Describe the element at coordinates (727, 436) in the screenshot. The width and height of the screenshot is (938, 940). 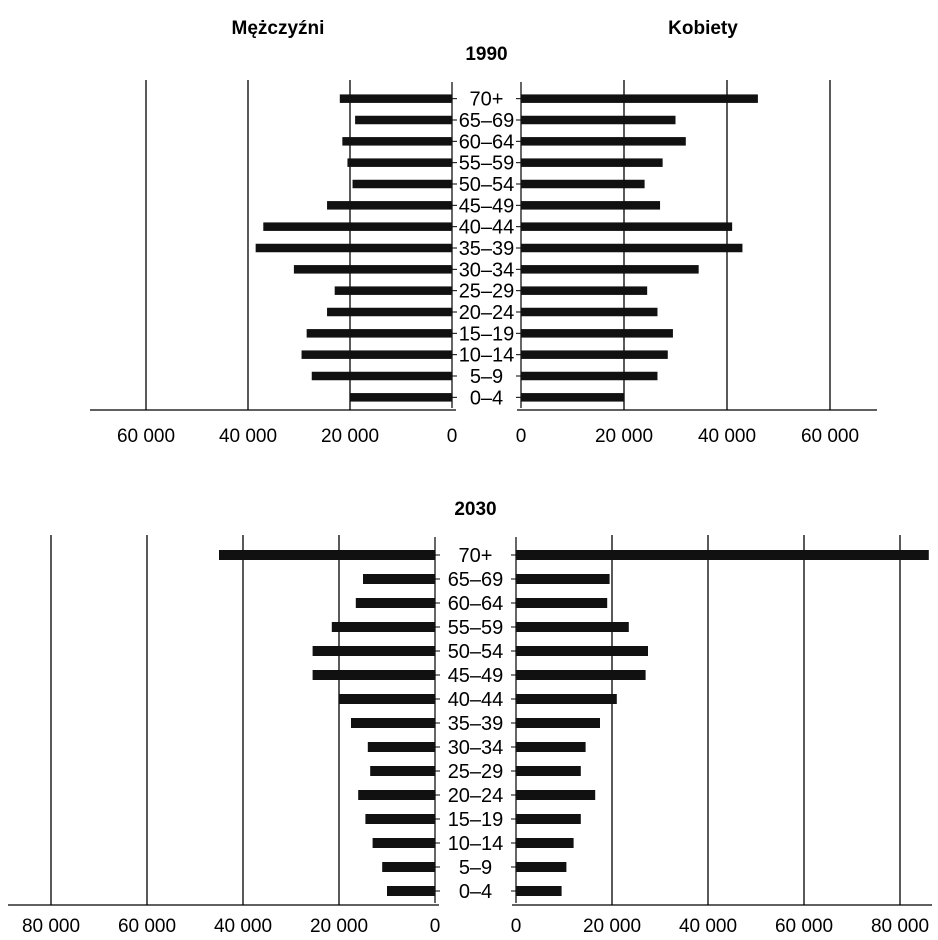
I see `women-tick-label: 40 000` at that location.